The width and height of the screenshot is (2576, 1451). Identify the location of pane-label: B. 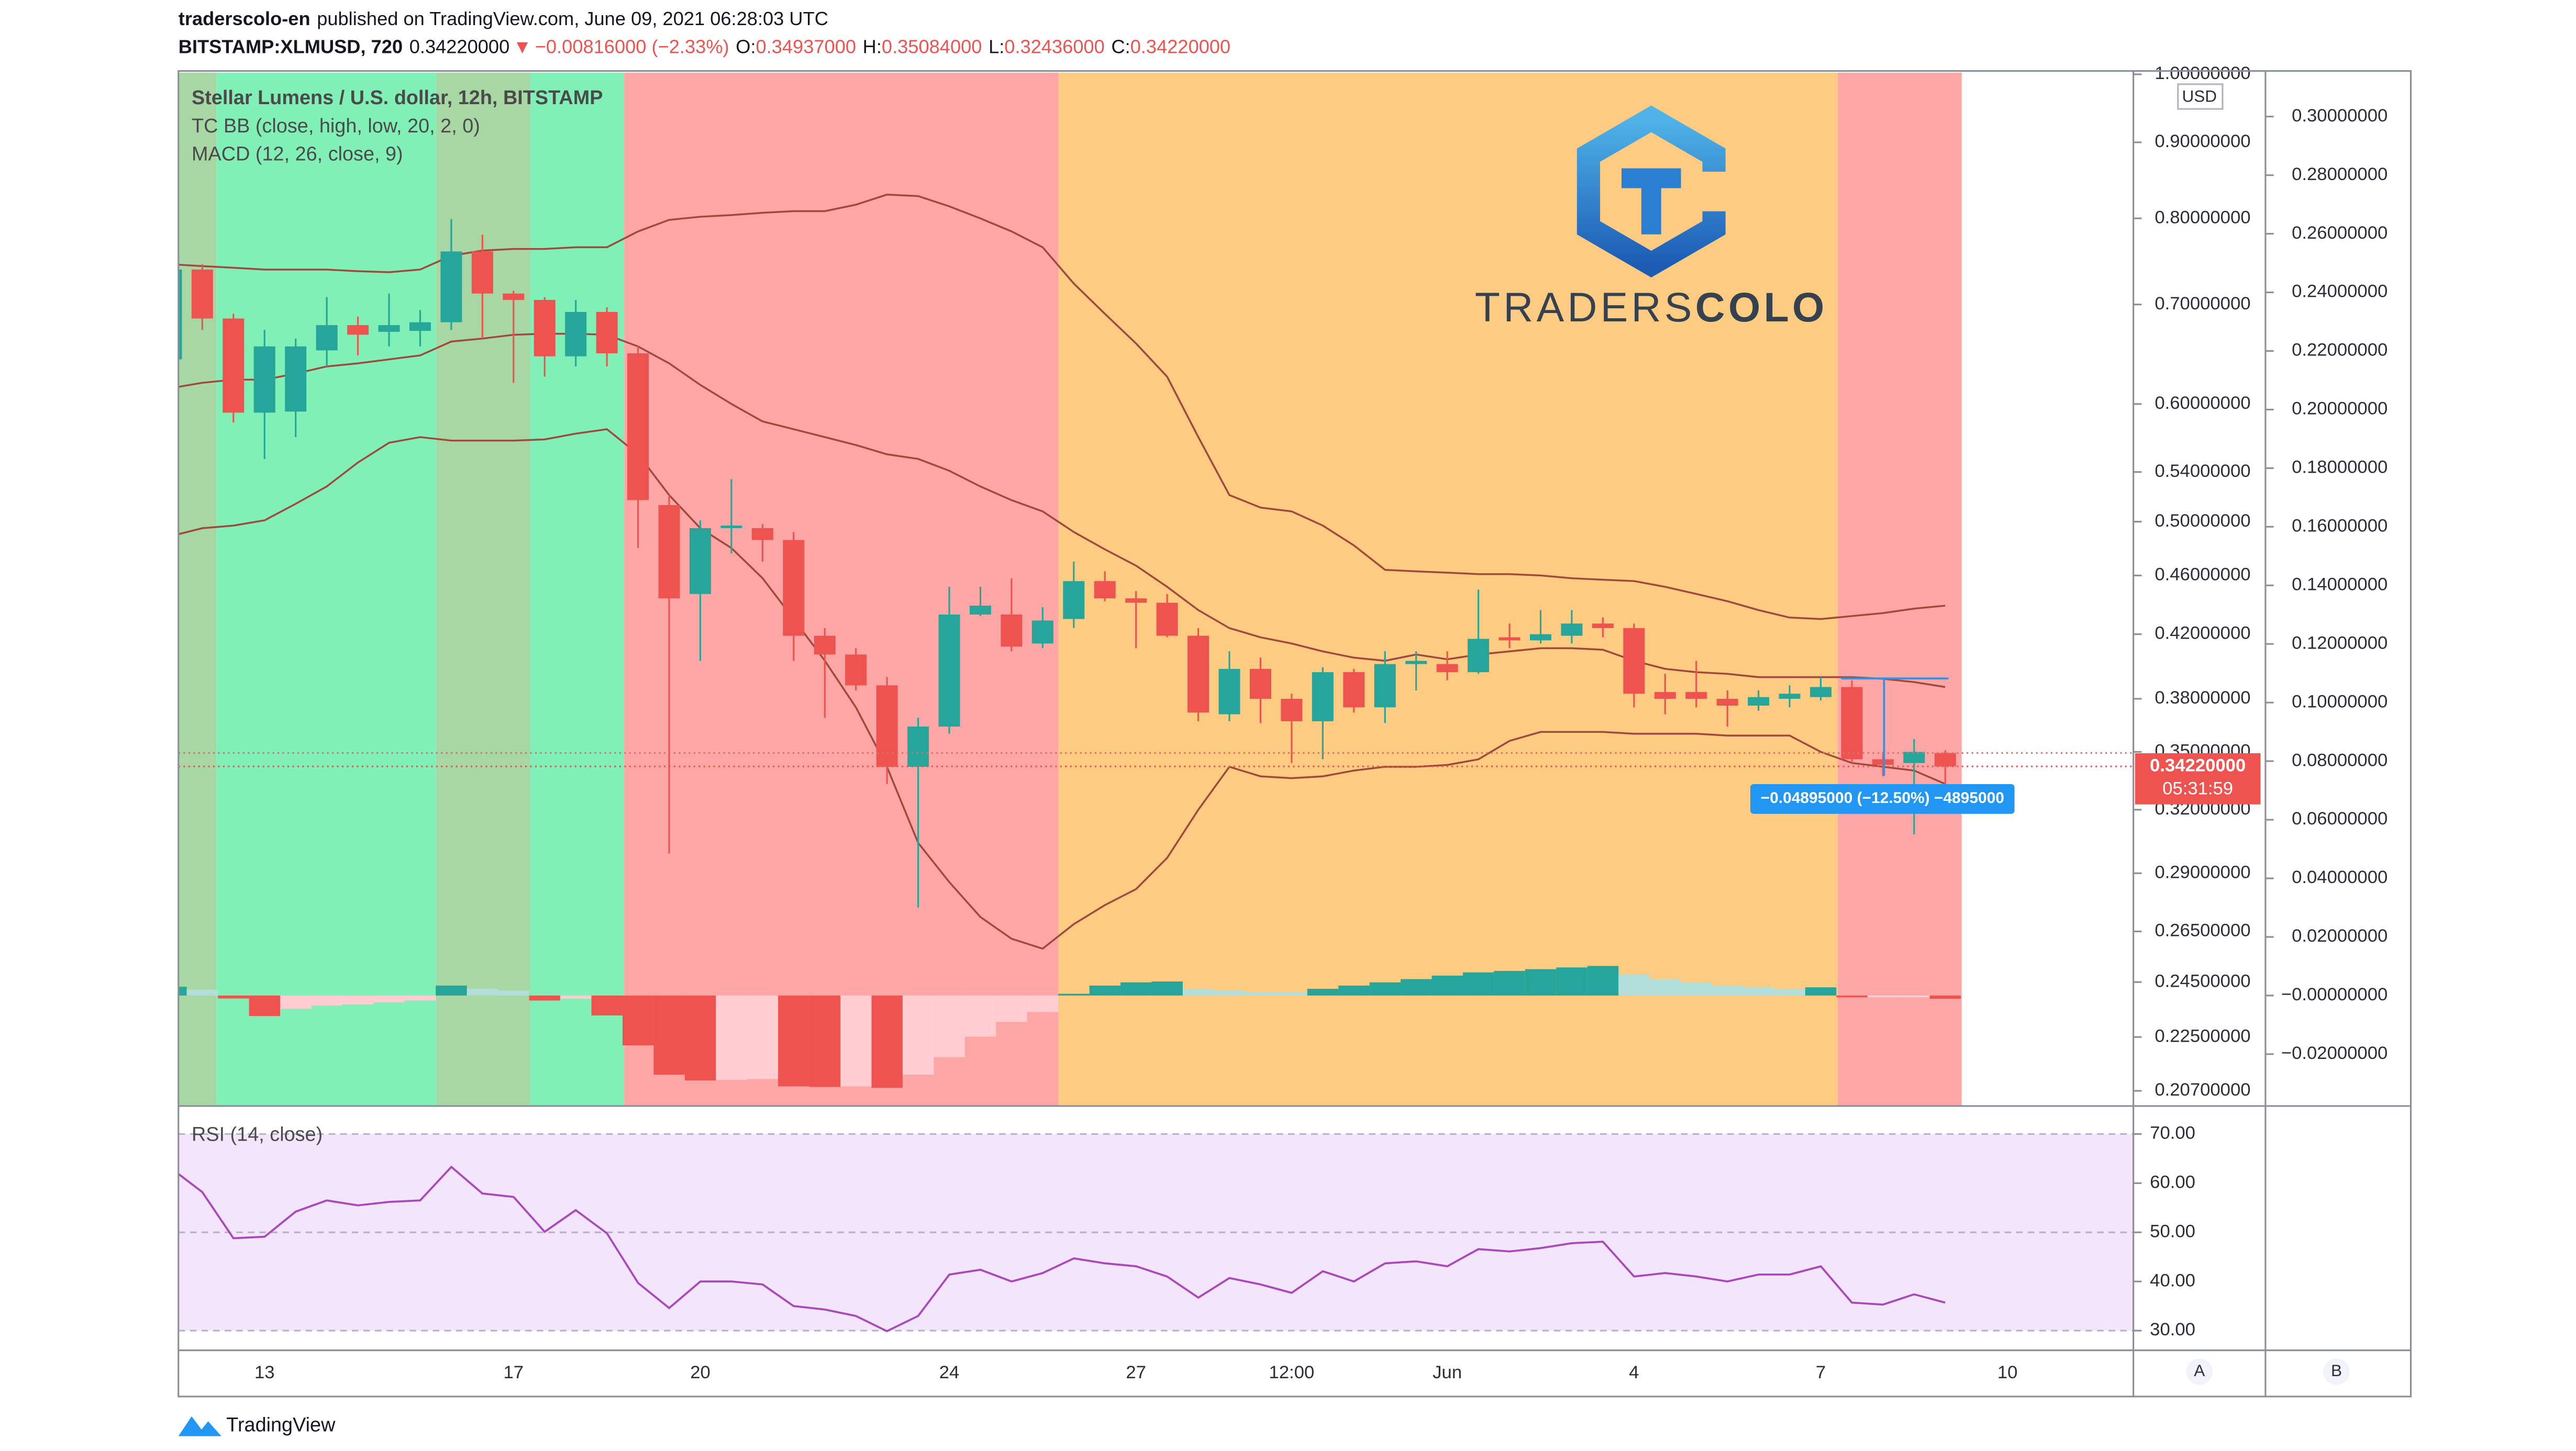
(2336, 1371).